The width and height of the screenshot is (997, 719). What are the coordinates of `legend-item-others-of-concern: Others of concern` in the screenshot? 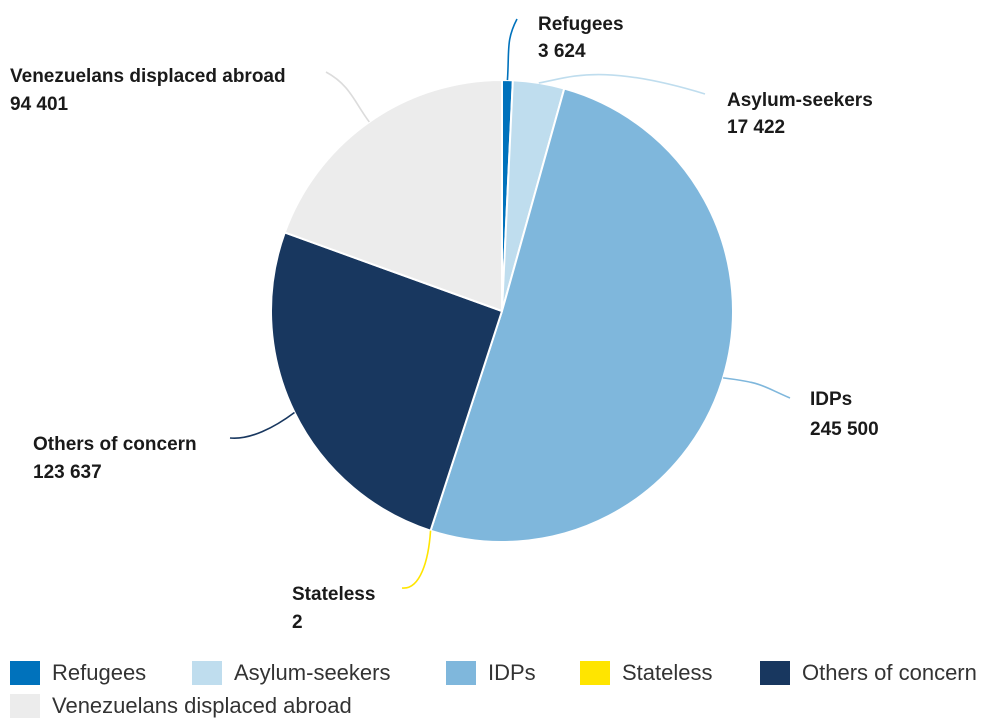 It's located at (868, 673).